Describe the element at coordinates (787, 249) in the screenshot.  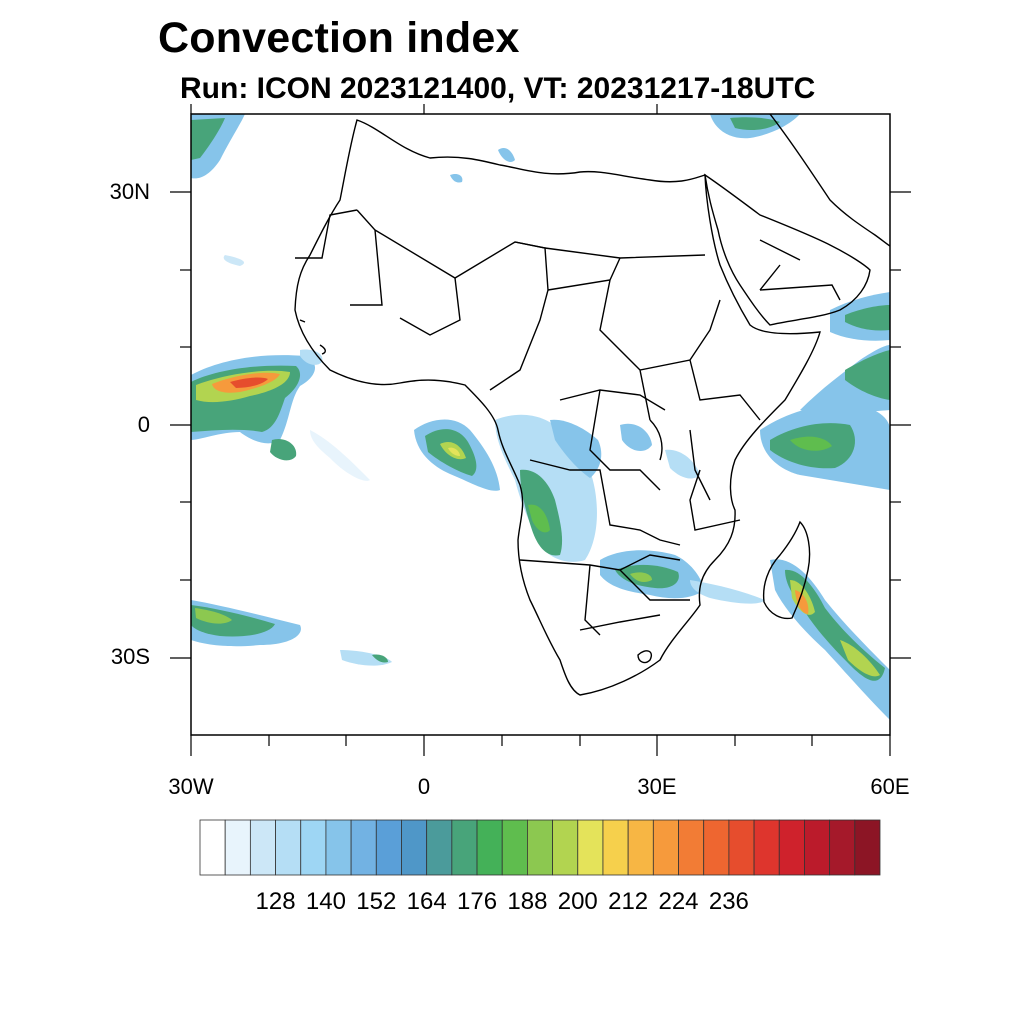
I see `arabia-coastline` at that location.